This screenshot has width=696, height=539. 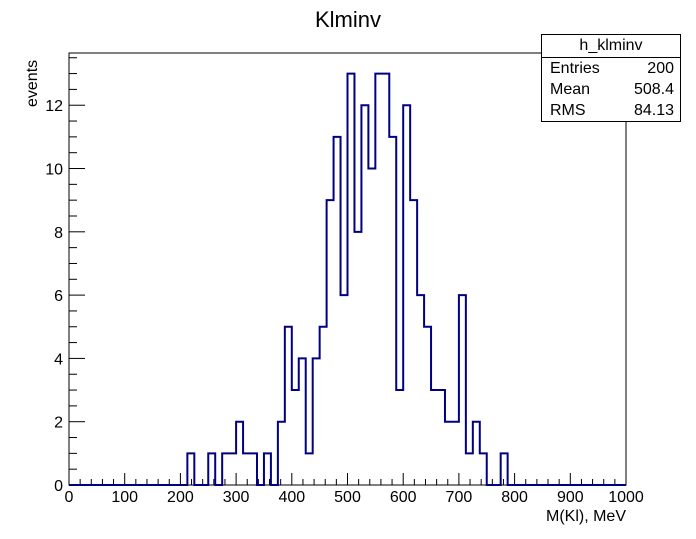 What do you see at coordinates (459, 497) in the screenshot?
I see `x-tick-label: 700` at bounding box center [459, 497].